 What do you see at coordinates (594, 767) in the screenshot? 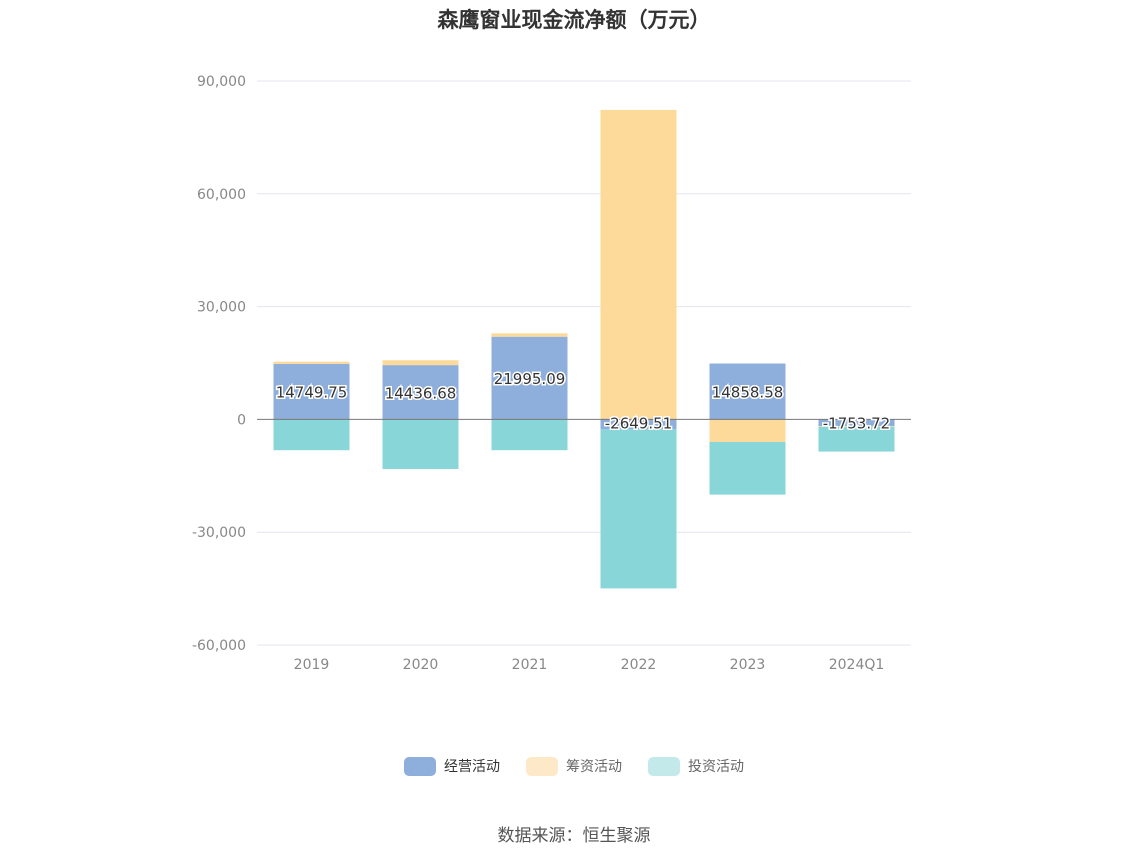
I see `legend-label-financing: 筹资活动` at bounding box center [594, 767].